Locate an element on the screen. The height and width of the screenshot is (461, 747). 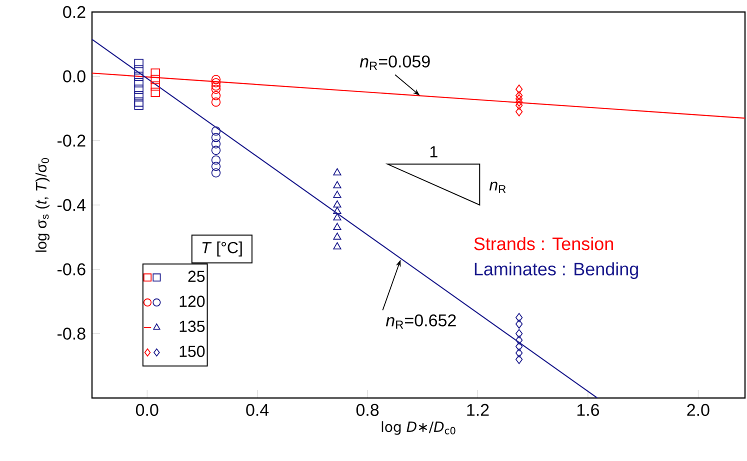
annotation: 1 is located at coordinates (434, 152).